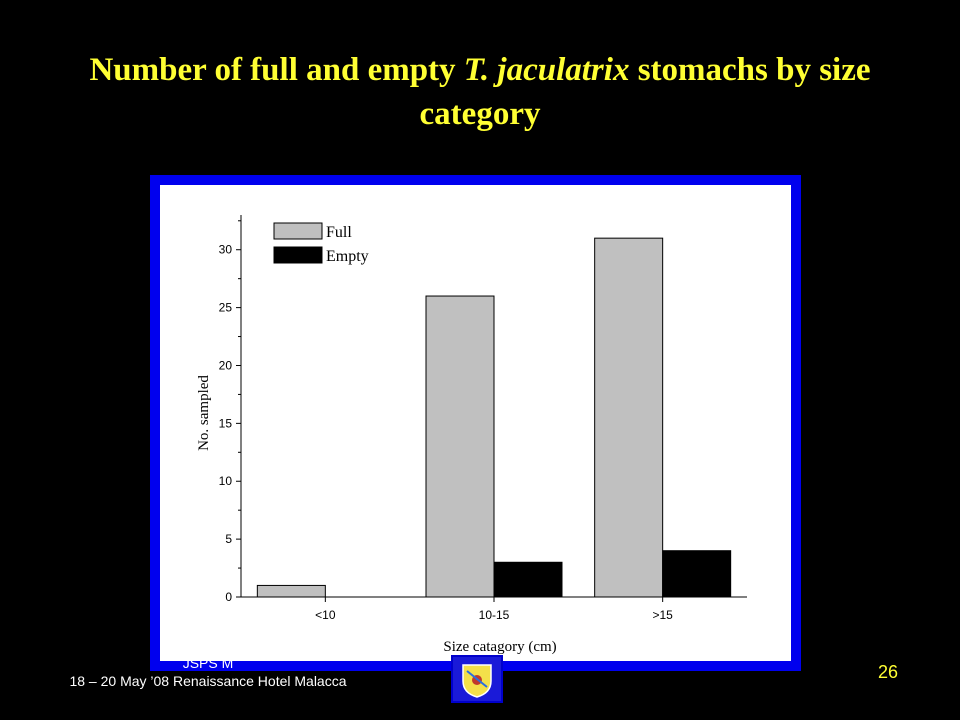 The height and width of the screenshot is (720, 960). What do you see at coordinates (321, 243) in the screenshot?
I see `legend: Full Empty` at bounding box center [321, 243].